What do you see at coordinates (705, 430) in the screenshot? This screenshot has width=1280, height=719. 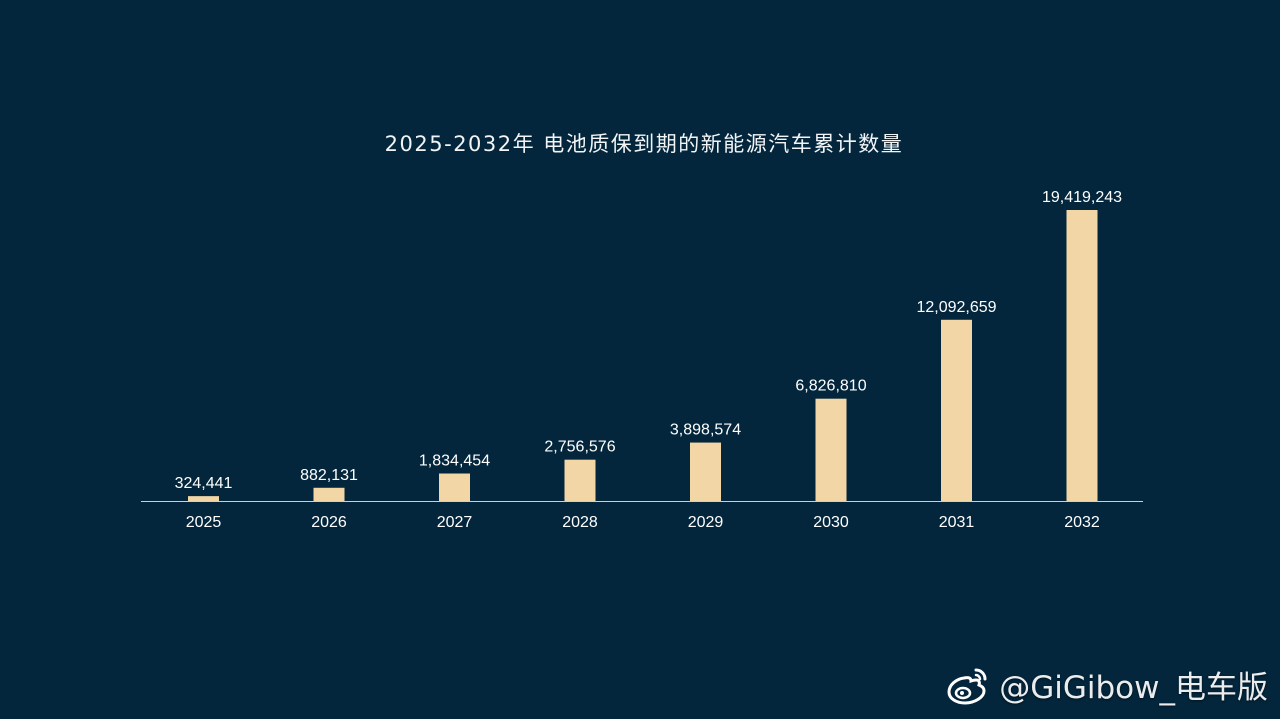 I see `data-label-2029: 3,898,574` at bounding box center [705, 430].